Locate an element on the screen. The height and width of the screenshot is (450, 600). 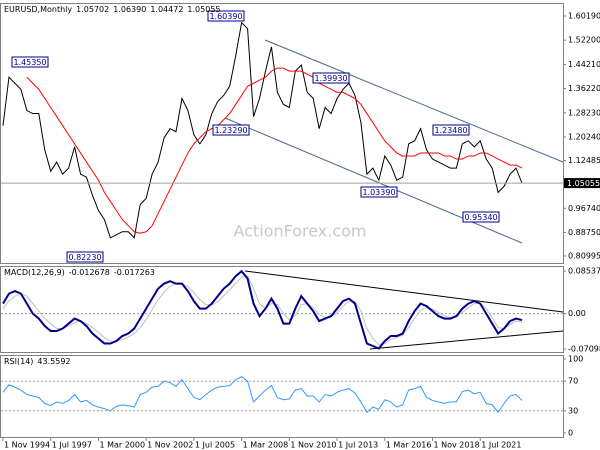
y-tick-label: 0.96740 is located at coordinates (584, 208).